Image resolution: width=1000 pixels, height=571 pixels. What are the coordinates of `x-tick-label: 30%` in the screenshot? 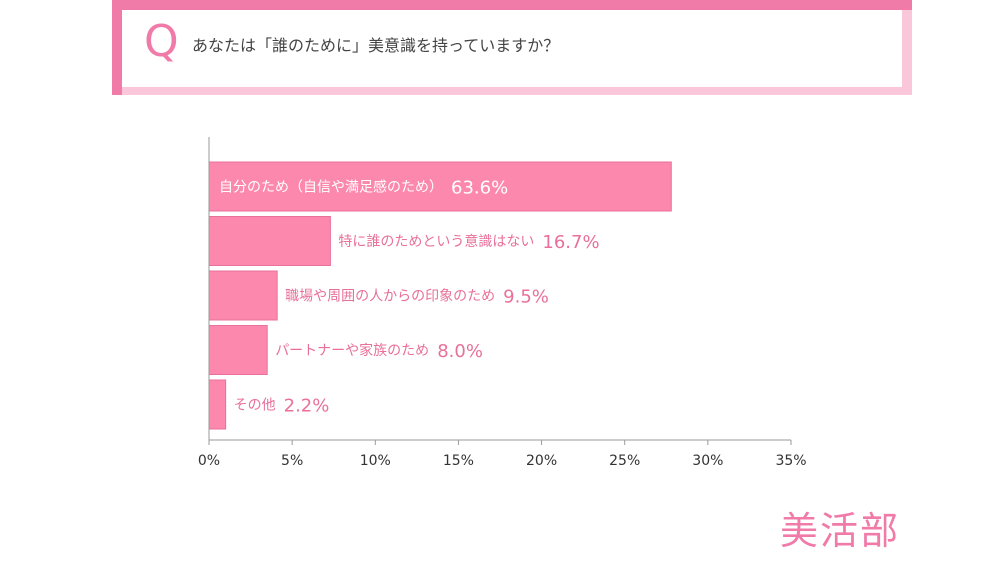 It's located at (707, 461).